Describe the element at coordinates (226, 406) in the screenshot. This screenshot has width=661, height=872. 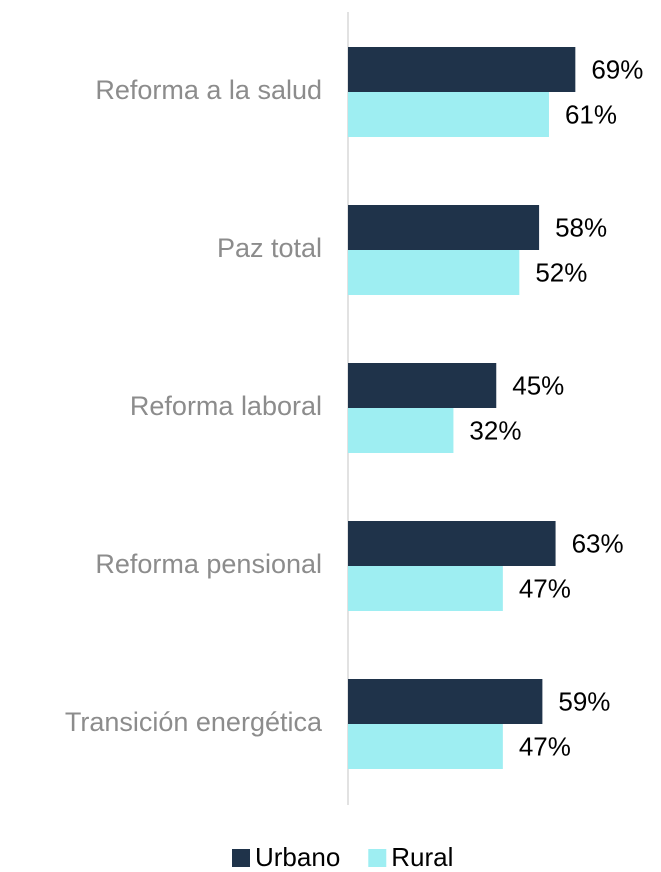
I see `category-label: Reforma laboral` at that location.